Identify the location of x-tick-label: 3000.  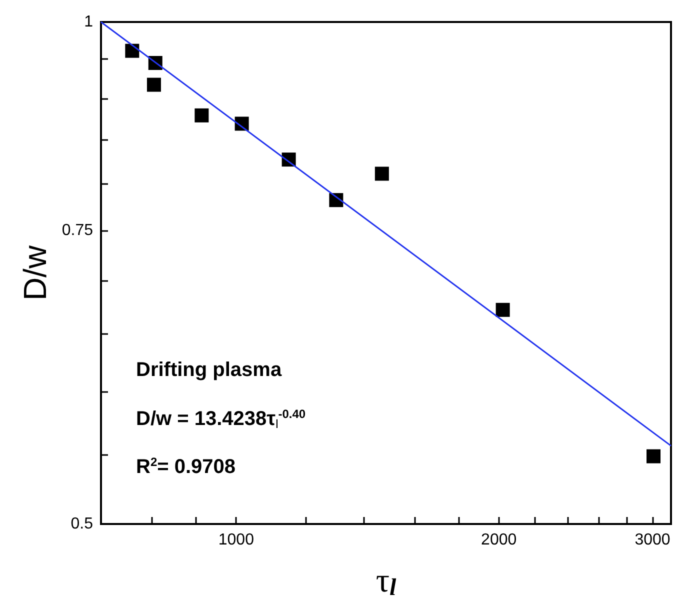
(652, 540).